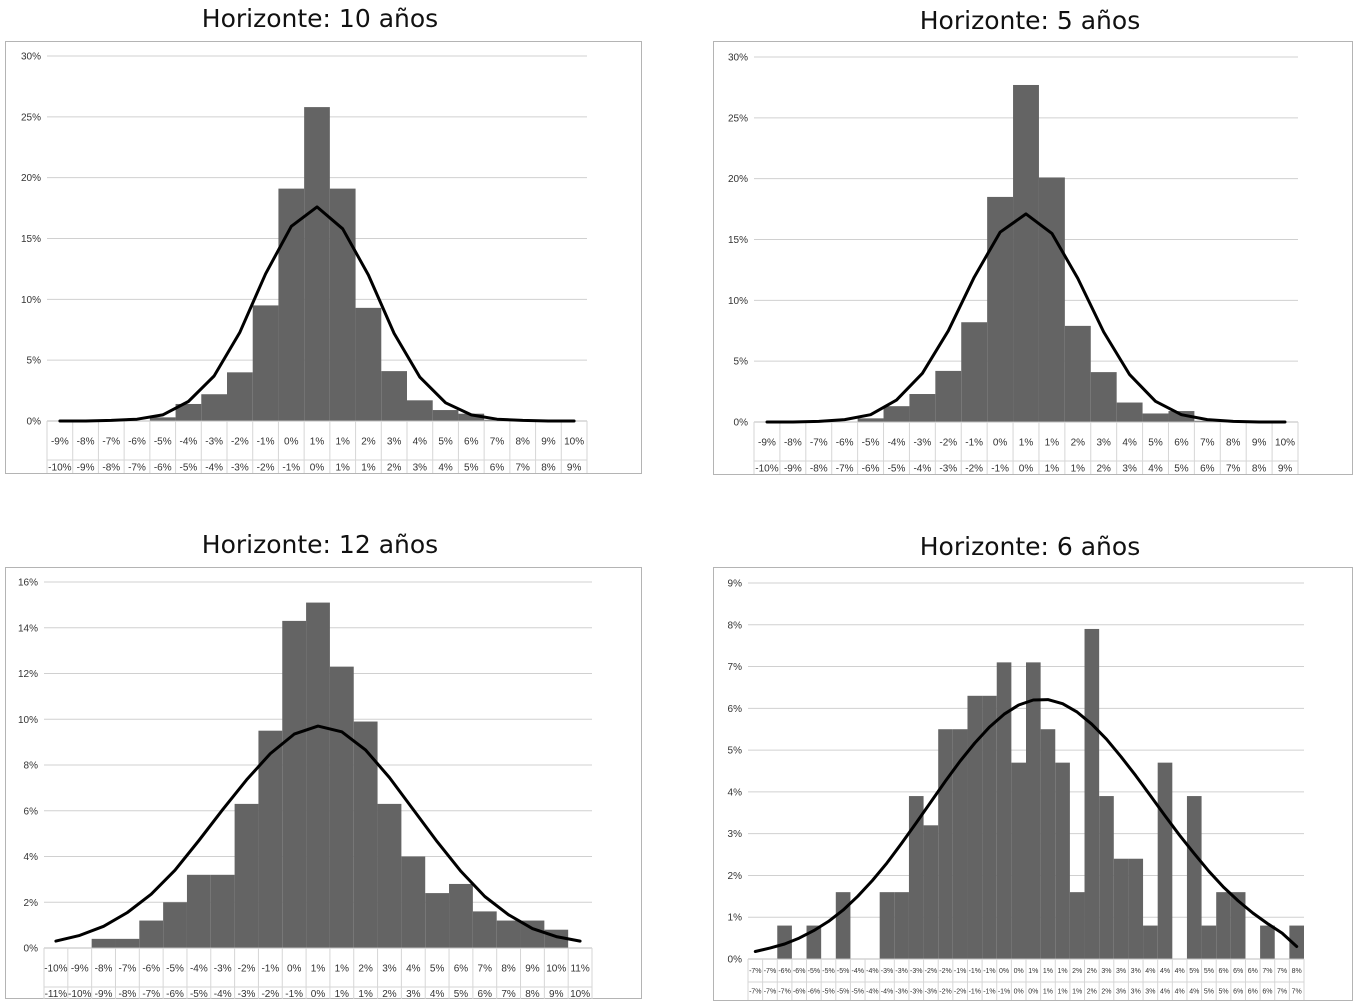  Describe the element at coordinates (28, 720) in the screenshot. I see `chart-3-y-tick-label: 10%` at that location.